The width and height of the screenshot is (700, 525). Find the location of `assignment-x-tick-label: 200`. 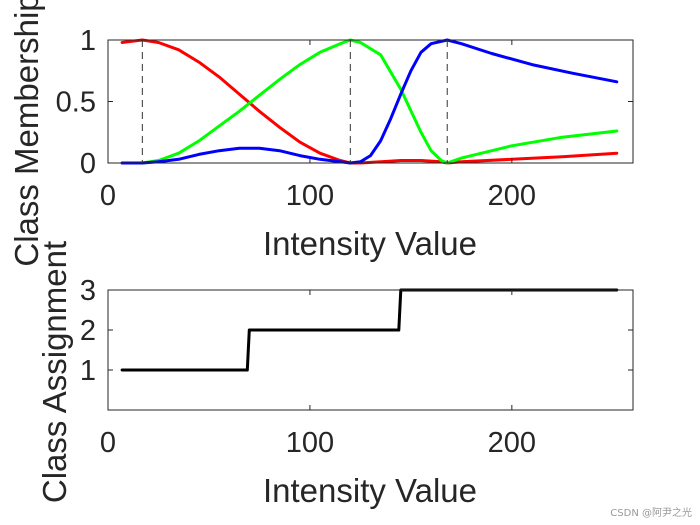

assignment-x-tick-label: 200 is located at coordinates (512, 443).